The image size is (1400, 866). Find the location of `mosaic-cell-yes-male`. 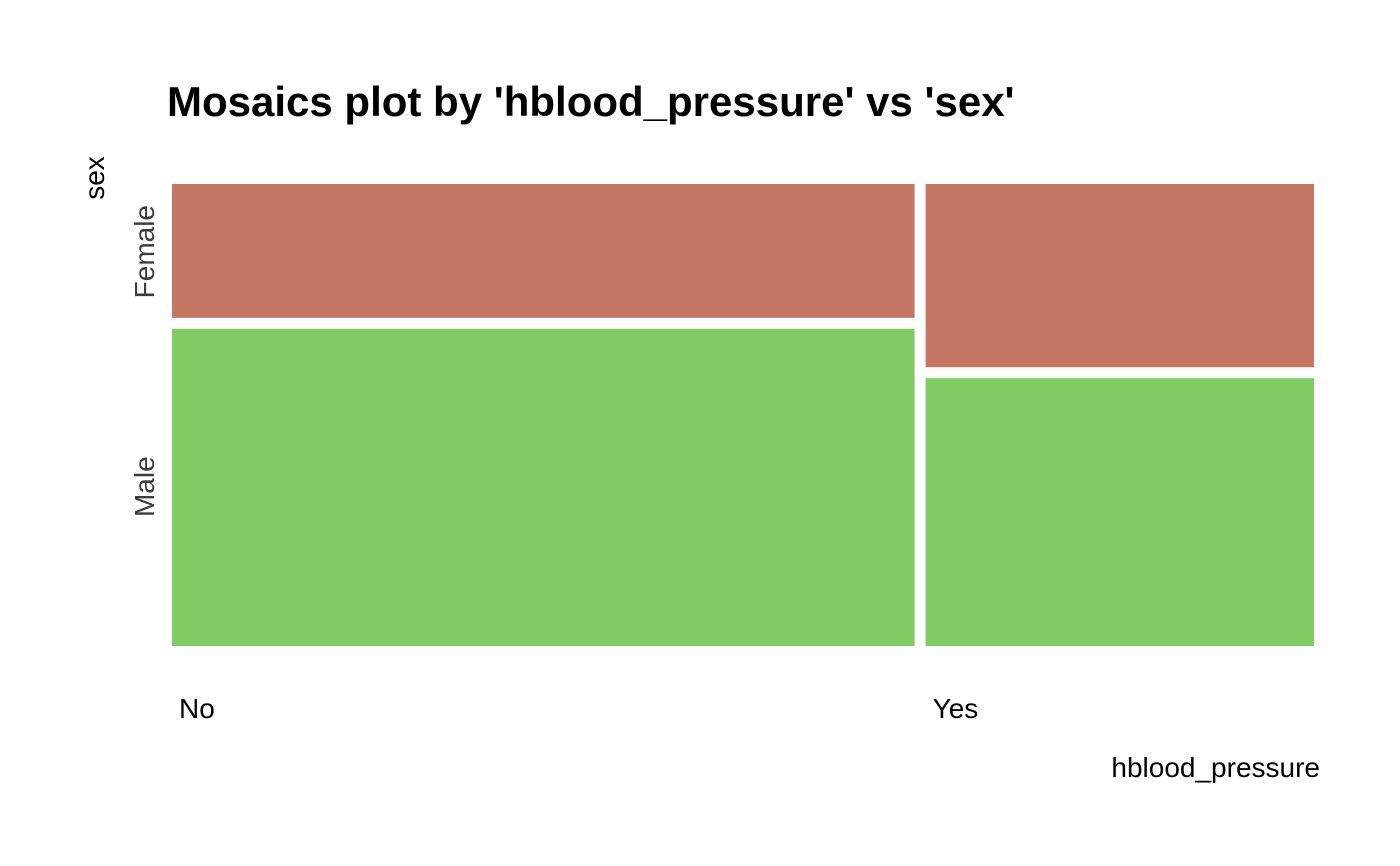

mosaic-cell-yes-male is located at coordinates (1119, 512).